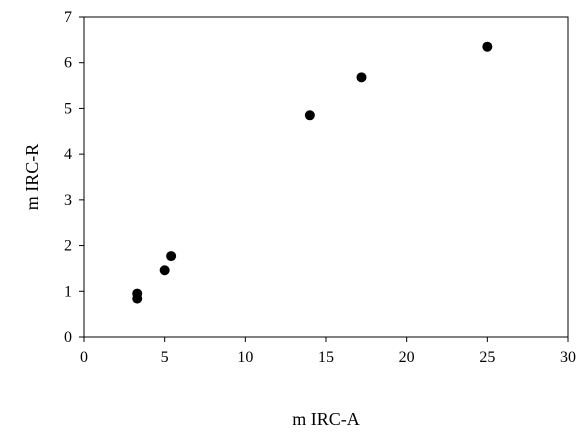 Image resolution: width=585 pixels, height=435 pixels. I want to click on y-tick-label: 1, so click(68, 291).